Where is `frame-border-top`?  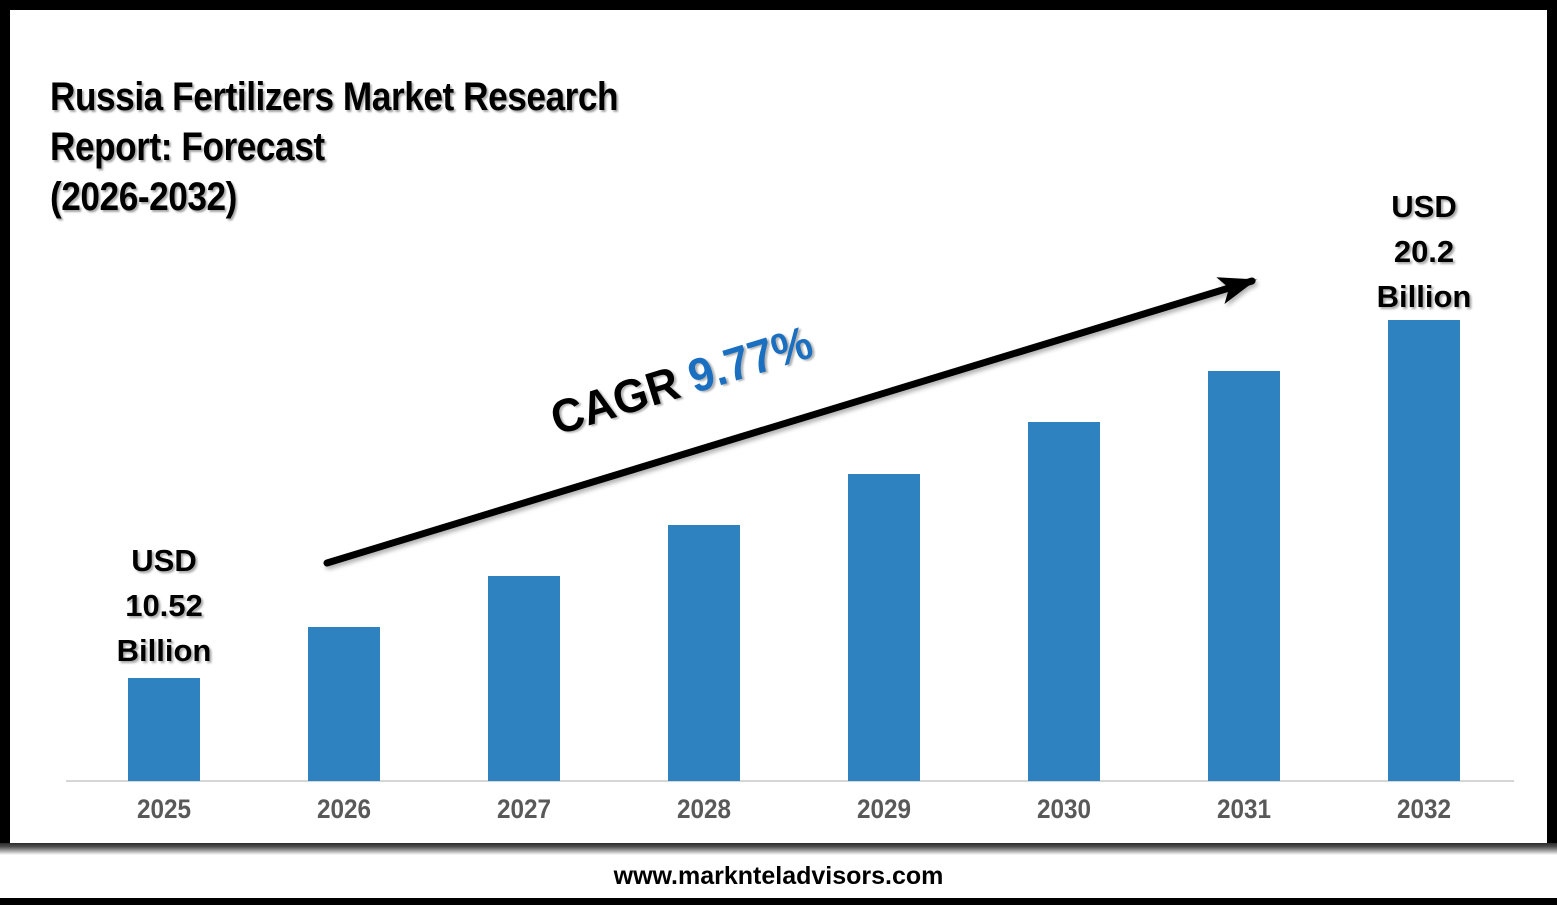
frame-border-top is located at coordinates (778, 5).